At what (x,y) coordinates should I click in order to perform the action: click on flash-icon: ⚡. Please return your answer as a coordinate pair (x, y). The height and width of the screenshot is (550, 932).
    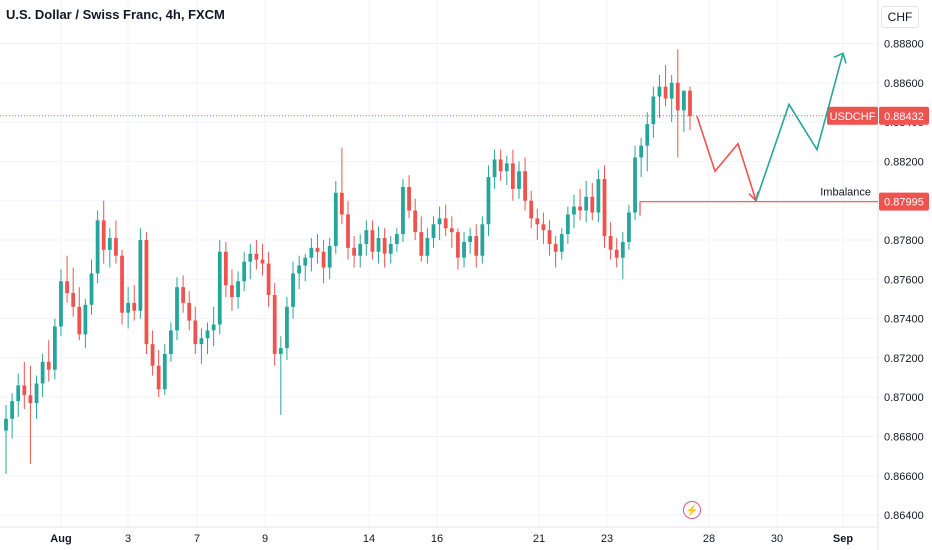
    Looking at the image, I should click on (692, 510).